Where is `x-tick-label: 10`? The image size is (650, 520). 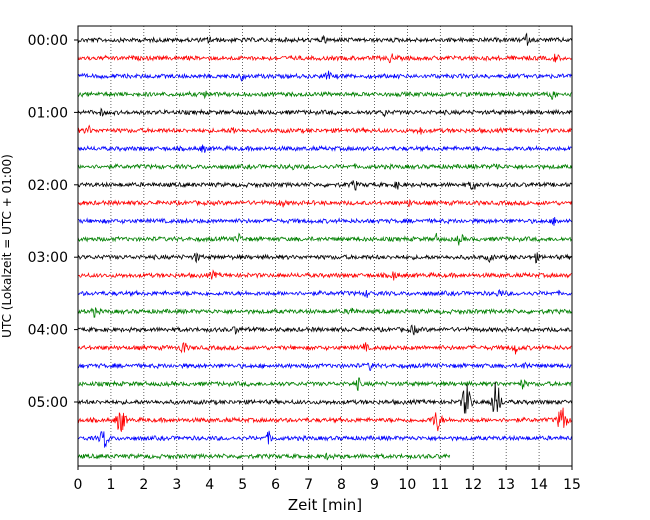
x-tick-label: 10 is located at coordinates (407, 485).